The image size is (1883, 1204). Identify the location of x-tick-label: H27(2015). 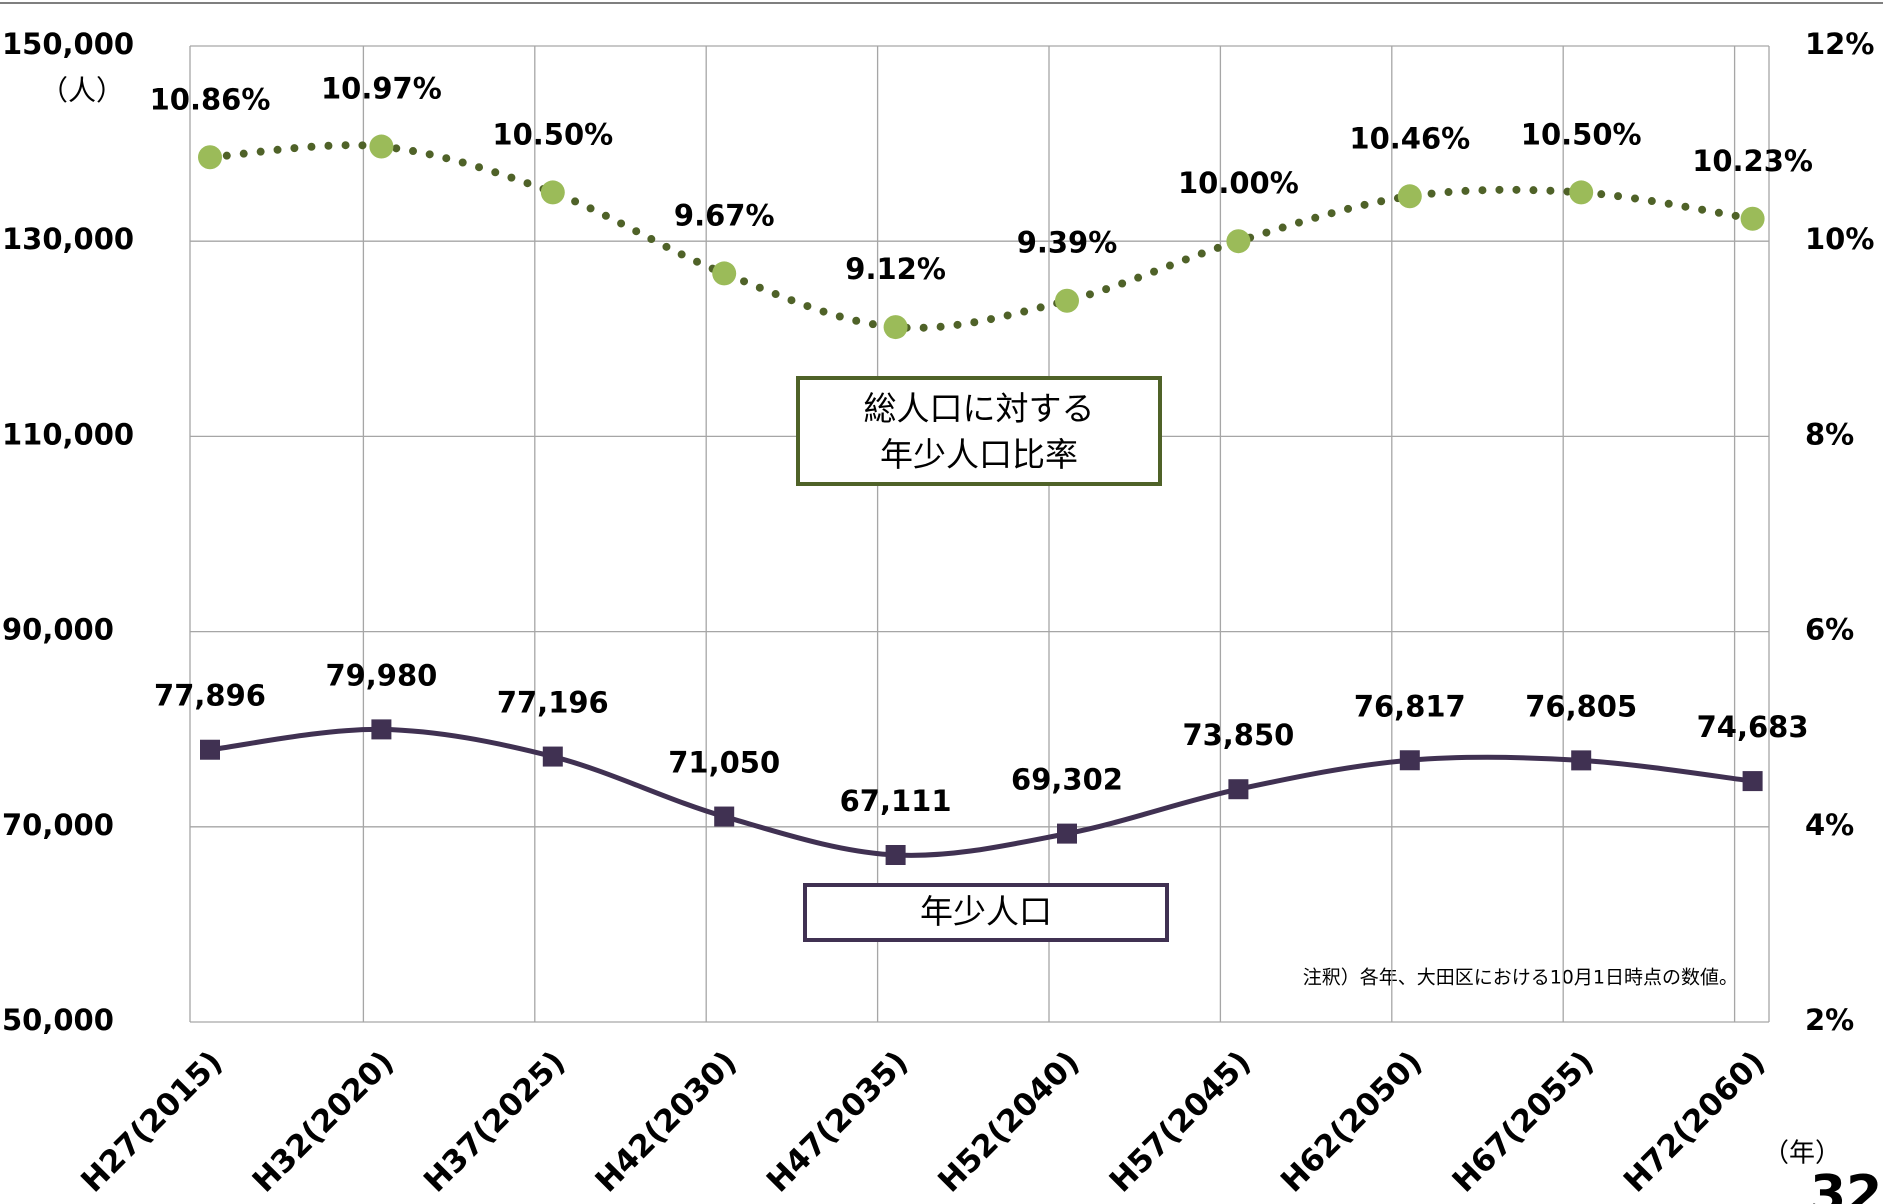
(151, 1121).